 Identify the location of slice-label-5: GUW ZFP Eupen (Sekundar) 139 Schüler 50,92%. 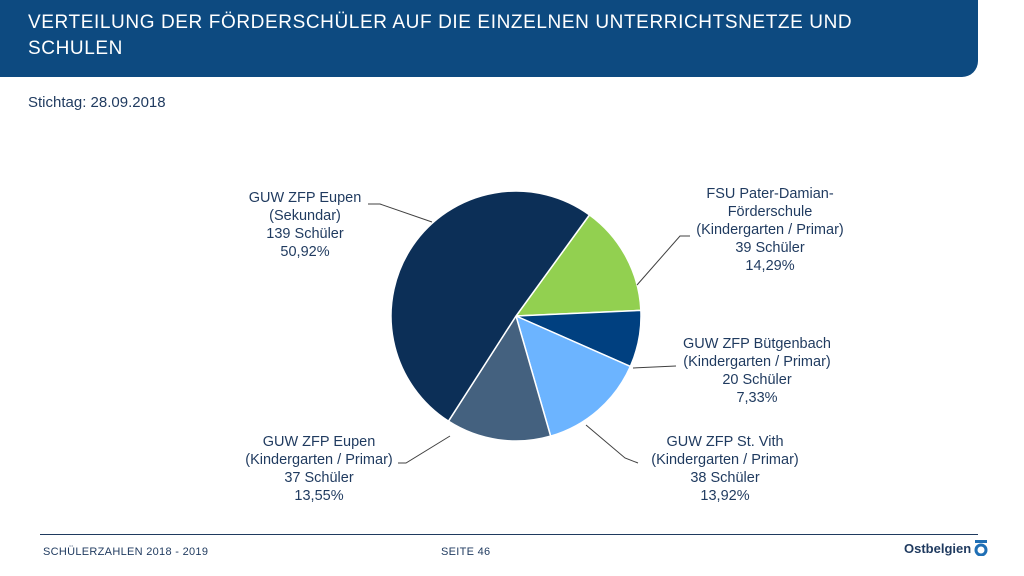
(305, 225).